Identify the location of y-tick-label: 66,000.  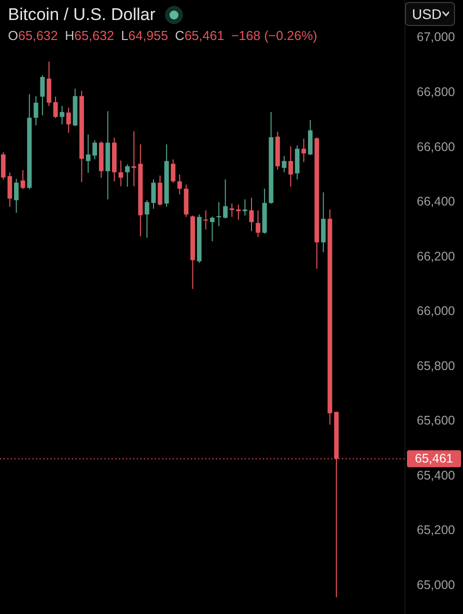
(436, 311).